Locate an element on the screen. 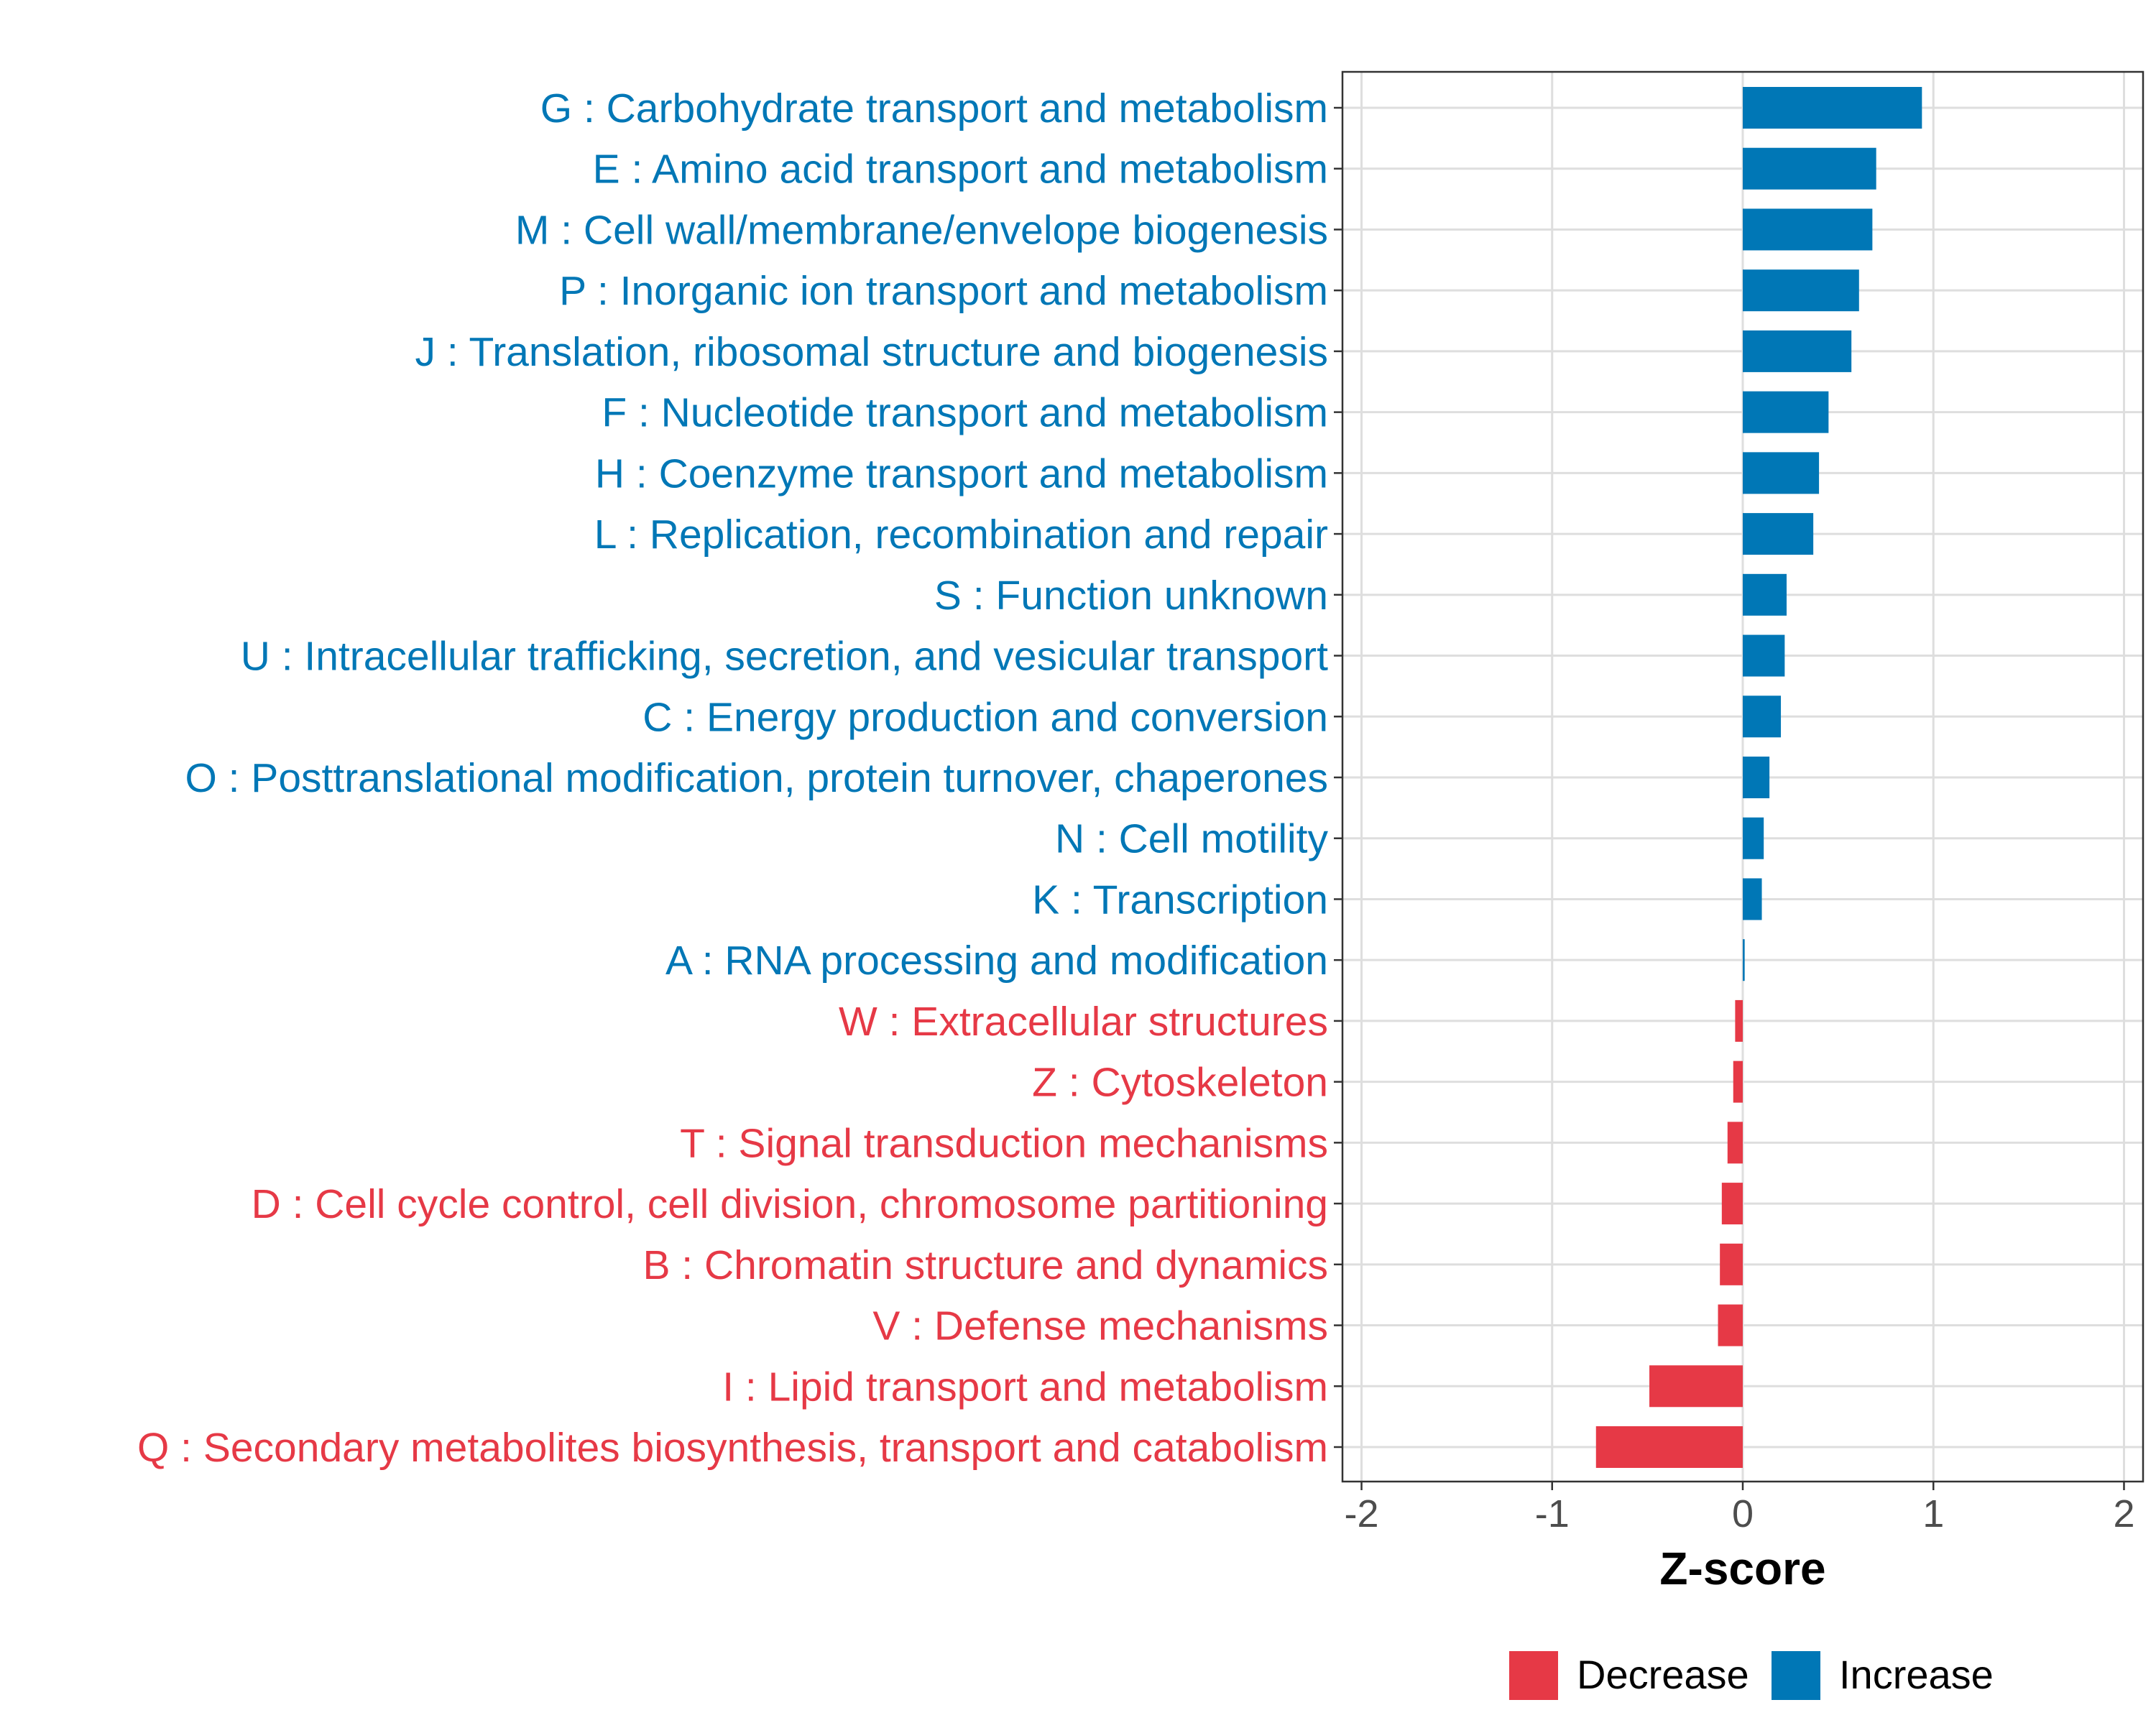 This screenshot has height=1728, width=2156. x-axis-title: Z-score is located at coordinates (1742, 1569).